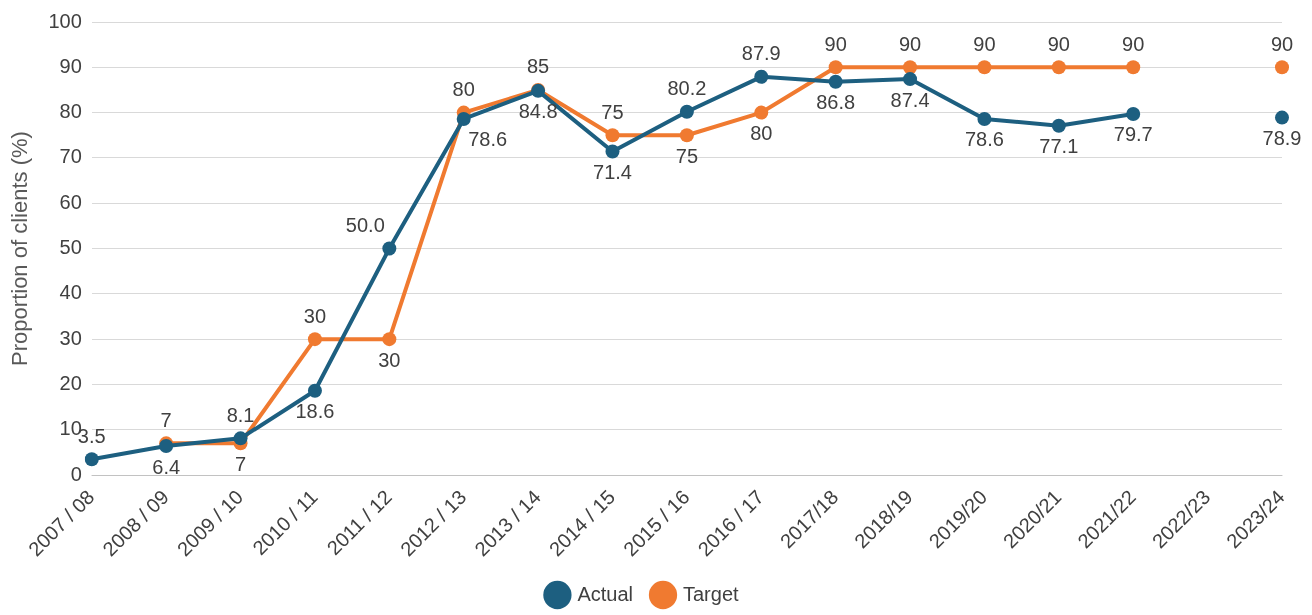  I want to click on y-tick-label: 20, so click(70, 382).